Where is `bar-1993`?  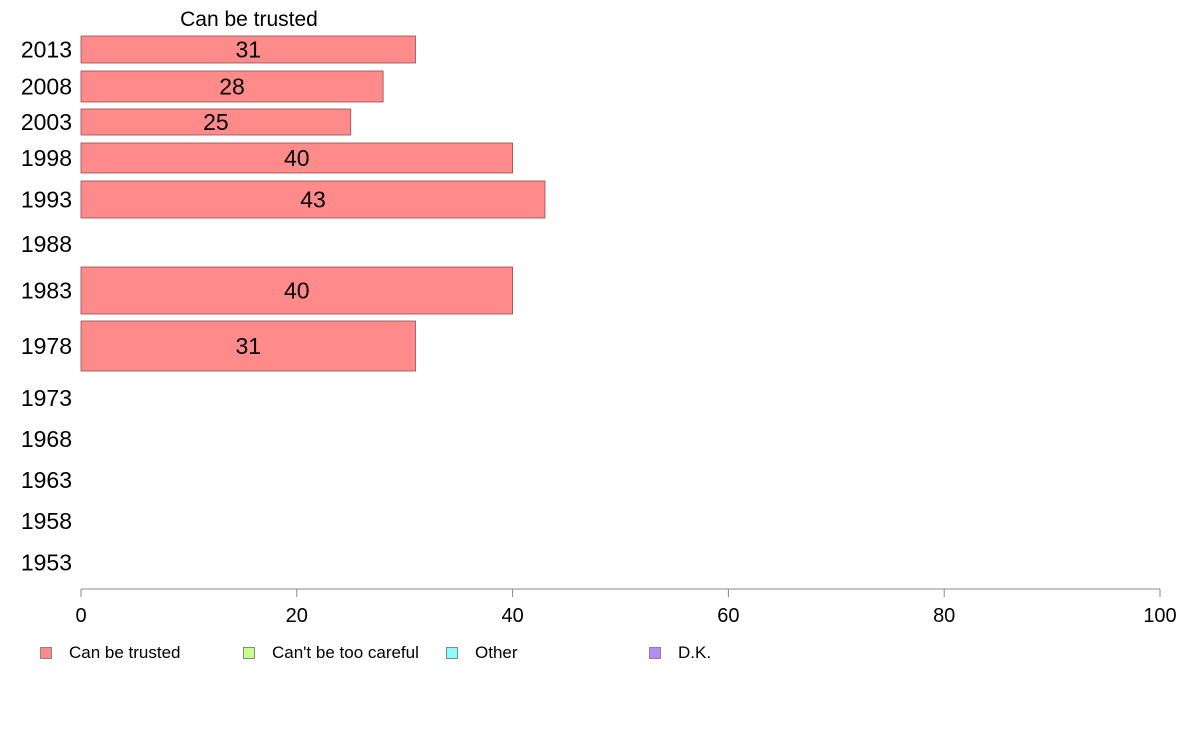
bar-1993 is located at coordinates (313, 199).